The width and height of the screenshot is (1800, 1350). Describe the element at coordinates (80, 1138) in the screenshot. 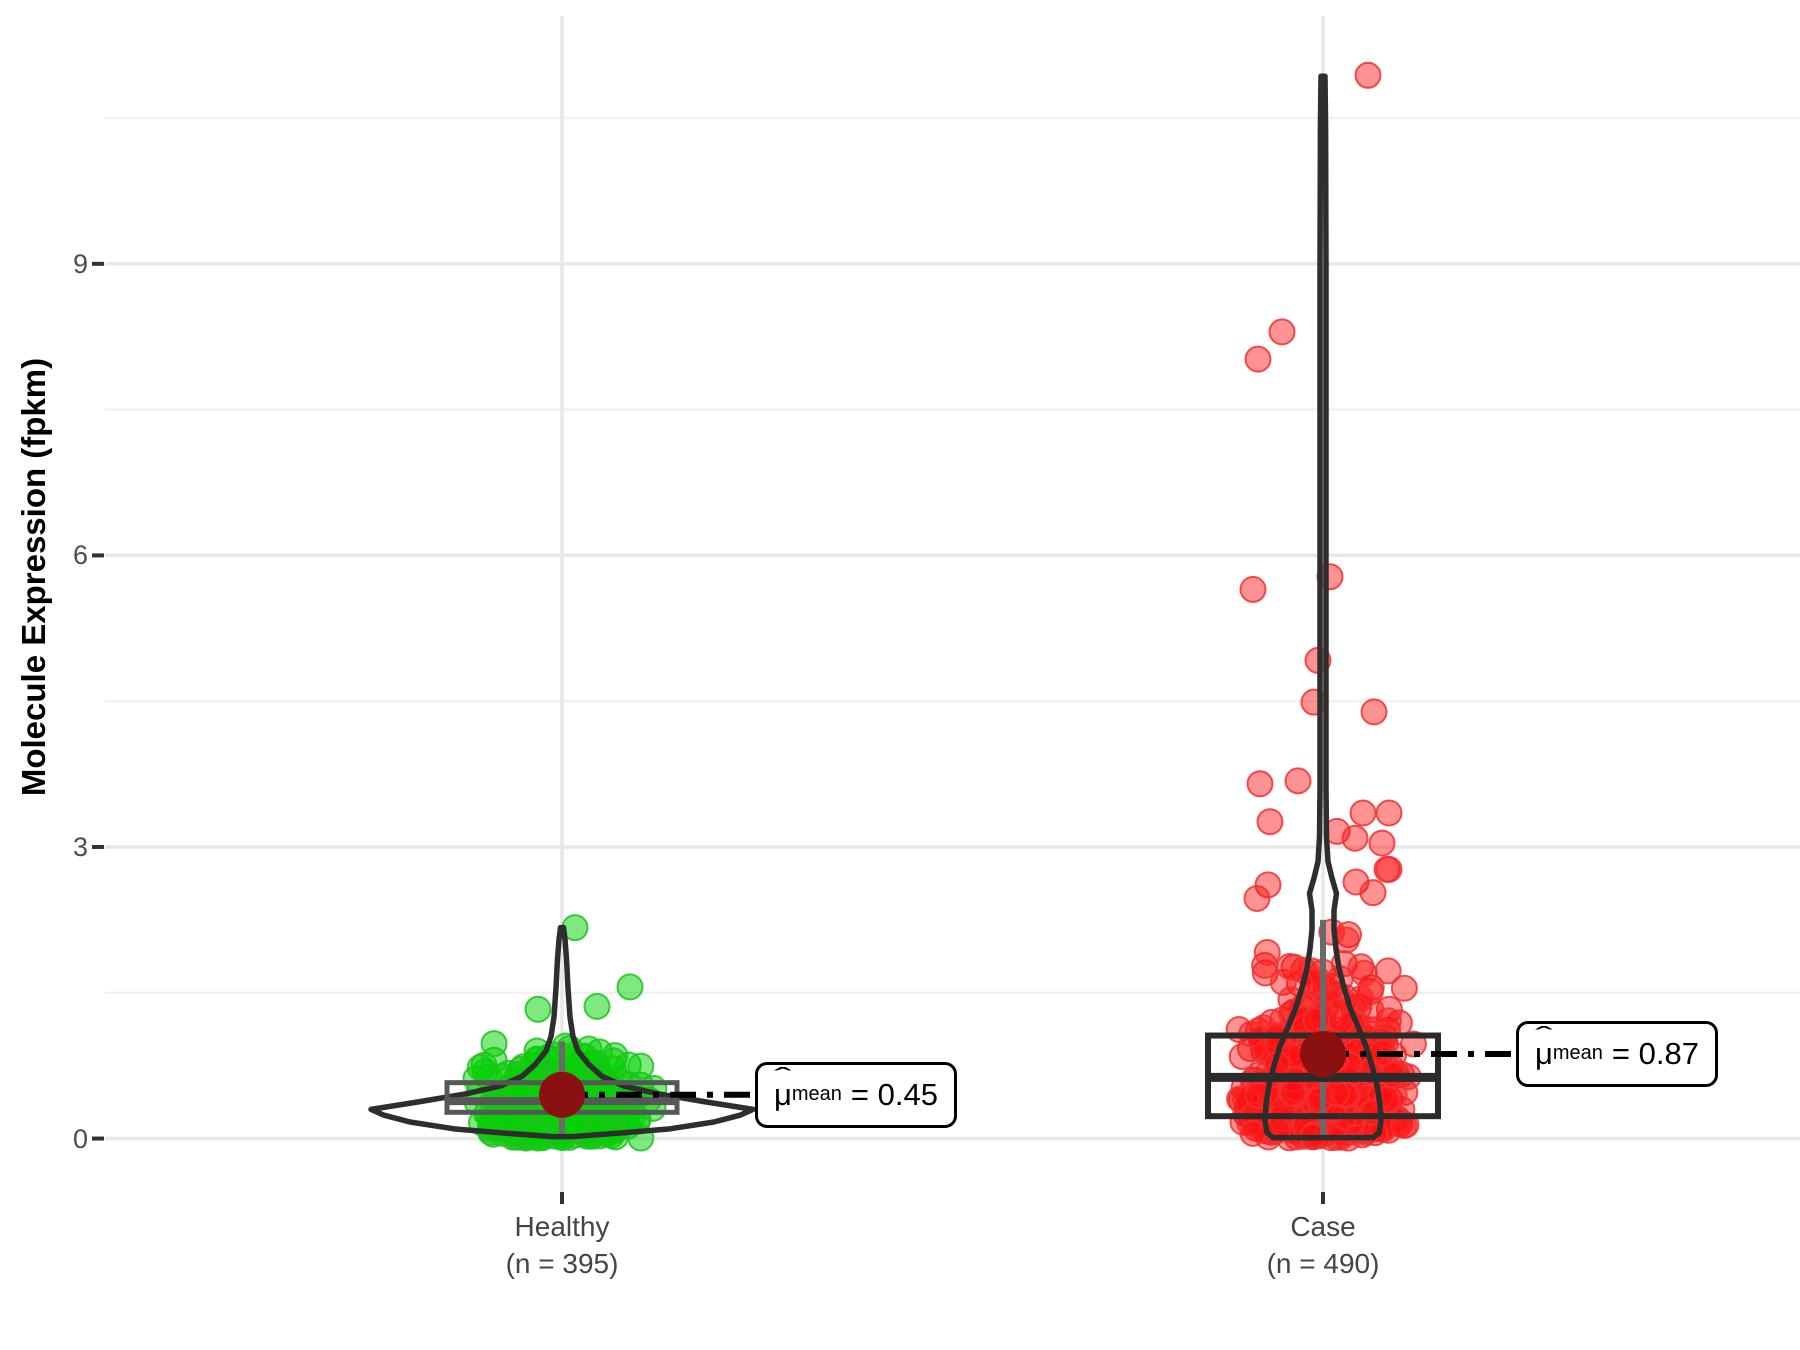

I see `y-tick-label-0: 0` at that location.